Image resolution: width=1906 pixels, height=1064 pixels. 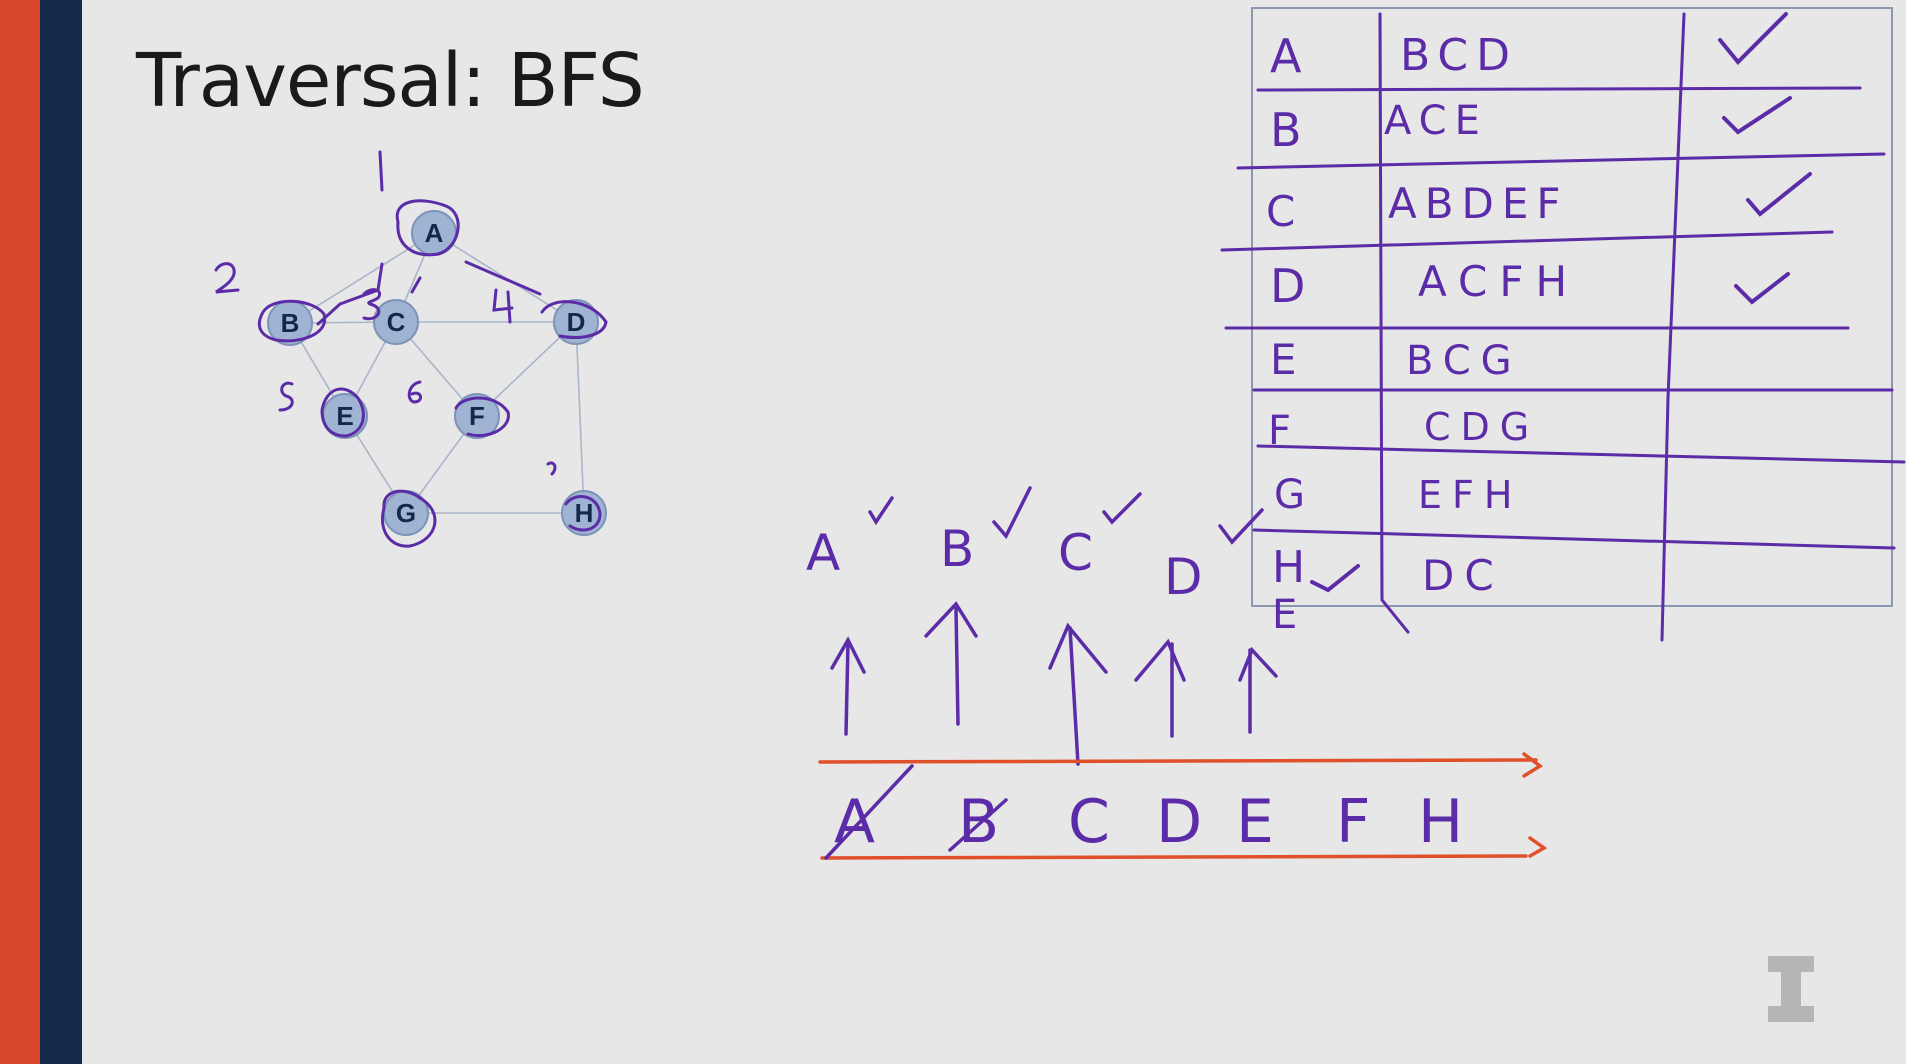 What do you see at coordinates (1478, 203) in the screenshot?
I see `row-neighbors: ABDEF` at bounding box center [1478, 203].